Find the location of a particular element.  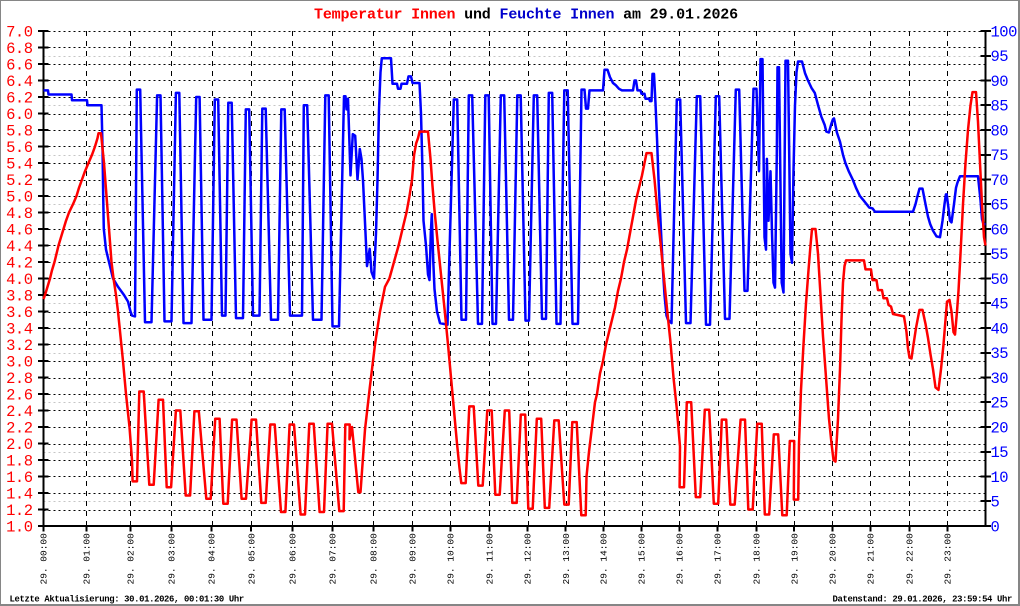

svg-text: 5.6 is located at coordinates (19, 148).